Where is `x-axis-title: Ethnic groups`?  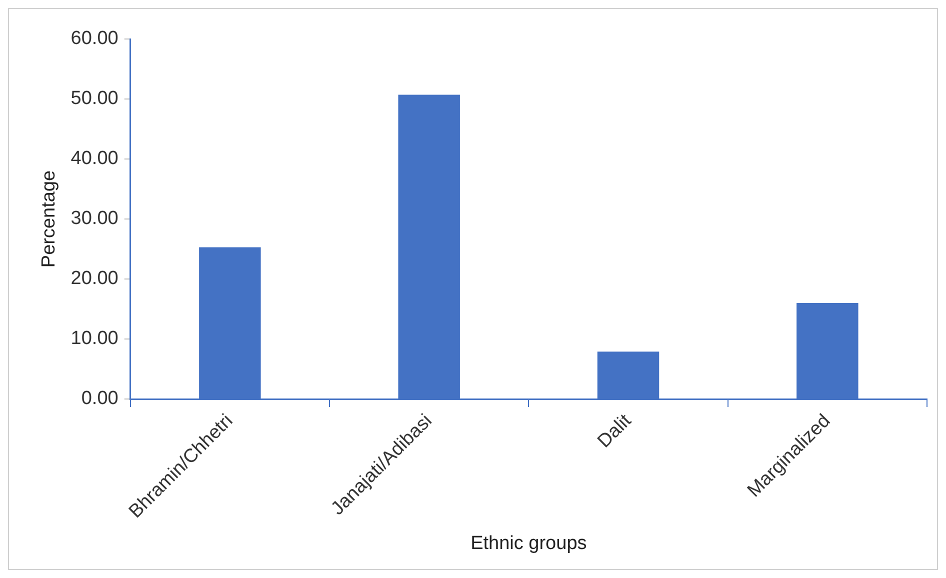 x-axis-title: Ethnic groups is located at coordinates (528, 543).